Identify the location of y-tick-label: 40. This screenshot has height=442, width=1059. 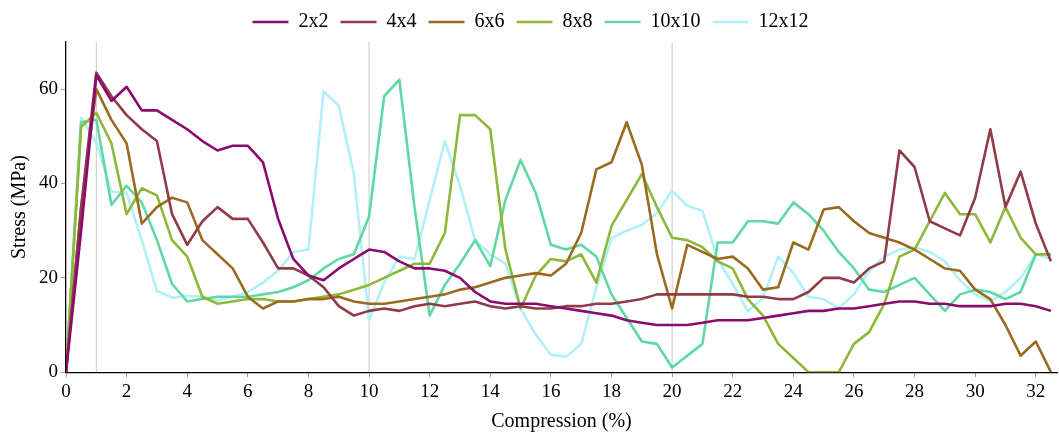
(48, 182).